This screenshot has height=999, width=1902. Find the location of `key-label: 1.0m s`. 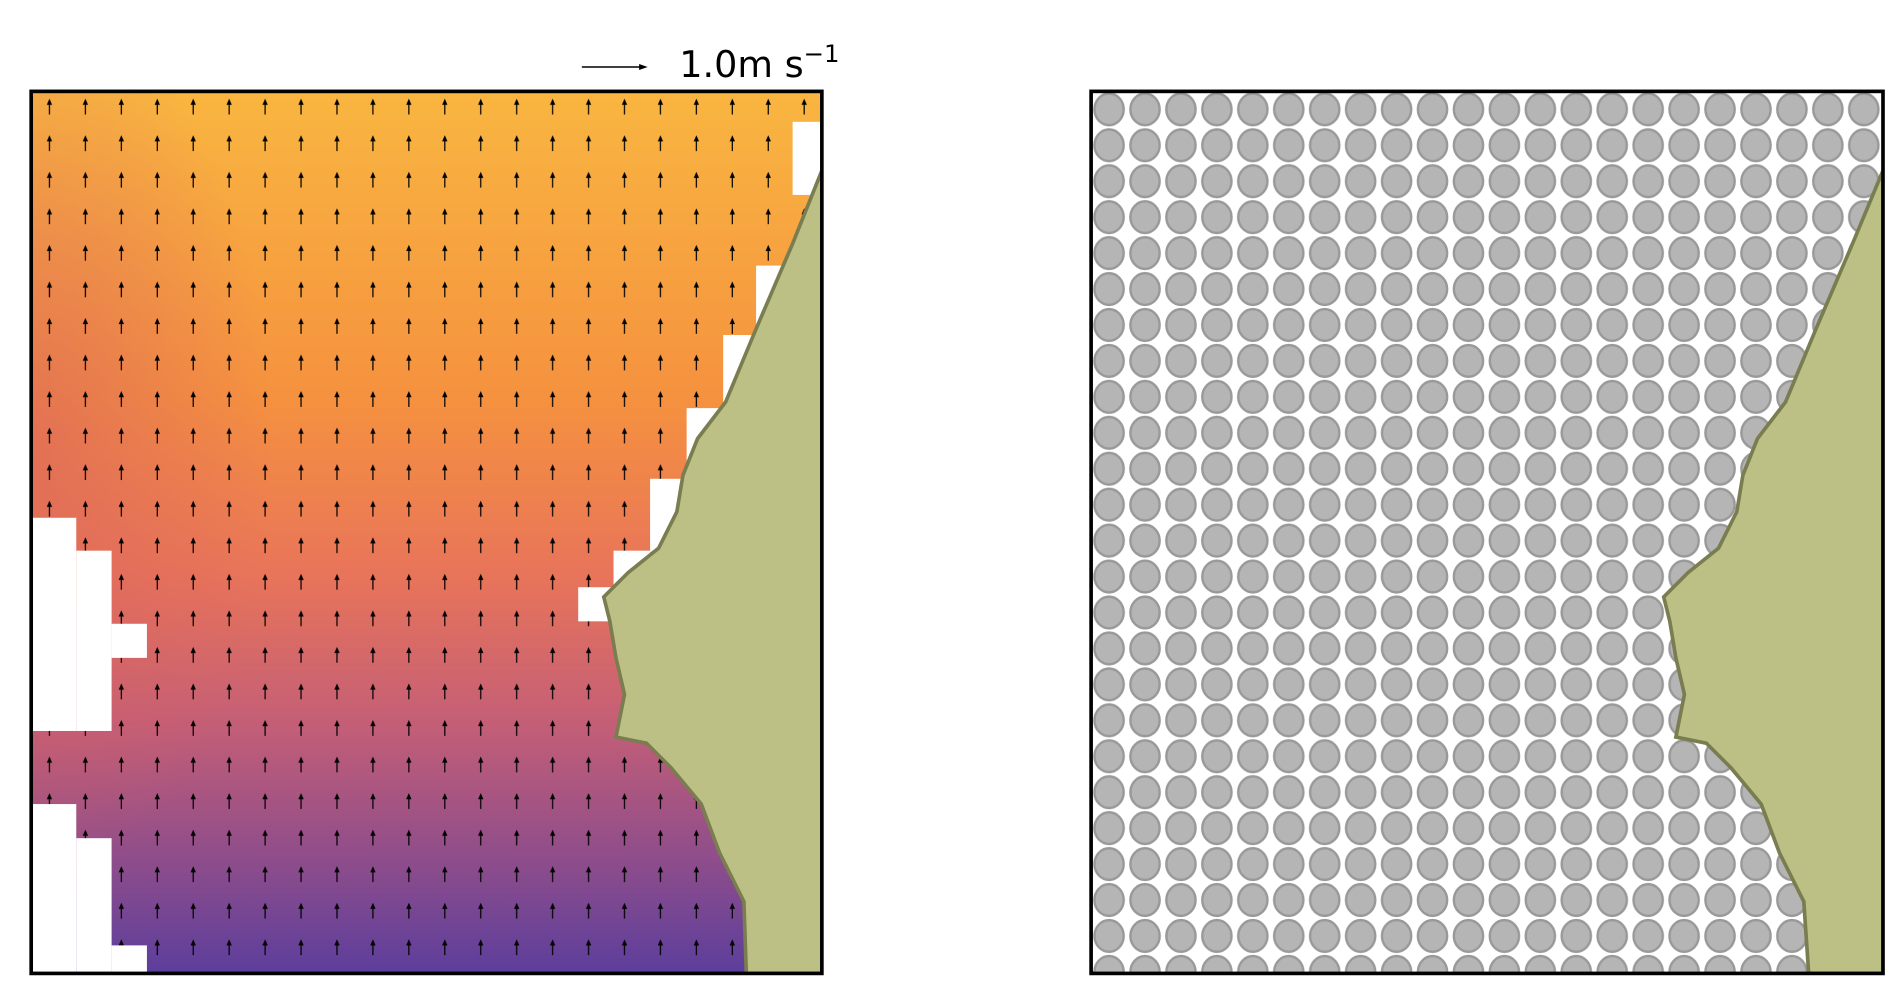

key-label: 1.0m s is located at coordinates (741, 64).